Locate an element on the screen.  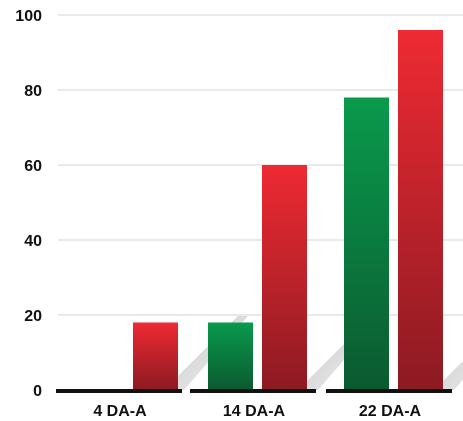
y-axis-ticks: 0 20 40 60 80 100 is located at coordinates (28, 204).